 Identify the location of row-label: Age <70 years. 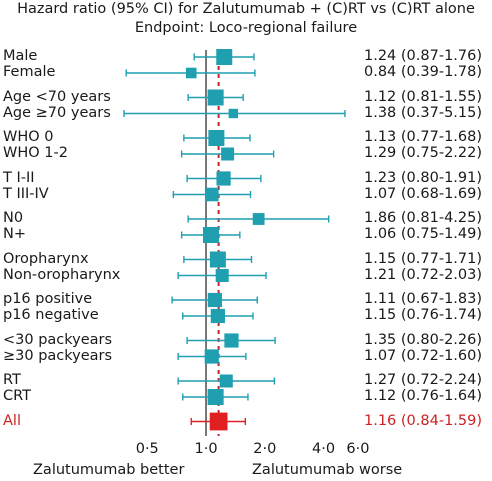
(57, 96).